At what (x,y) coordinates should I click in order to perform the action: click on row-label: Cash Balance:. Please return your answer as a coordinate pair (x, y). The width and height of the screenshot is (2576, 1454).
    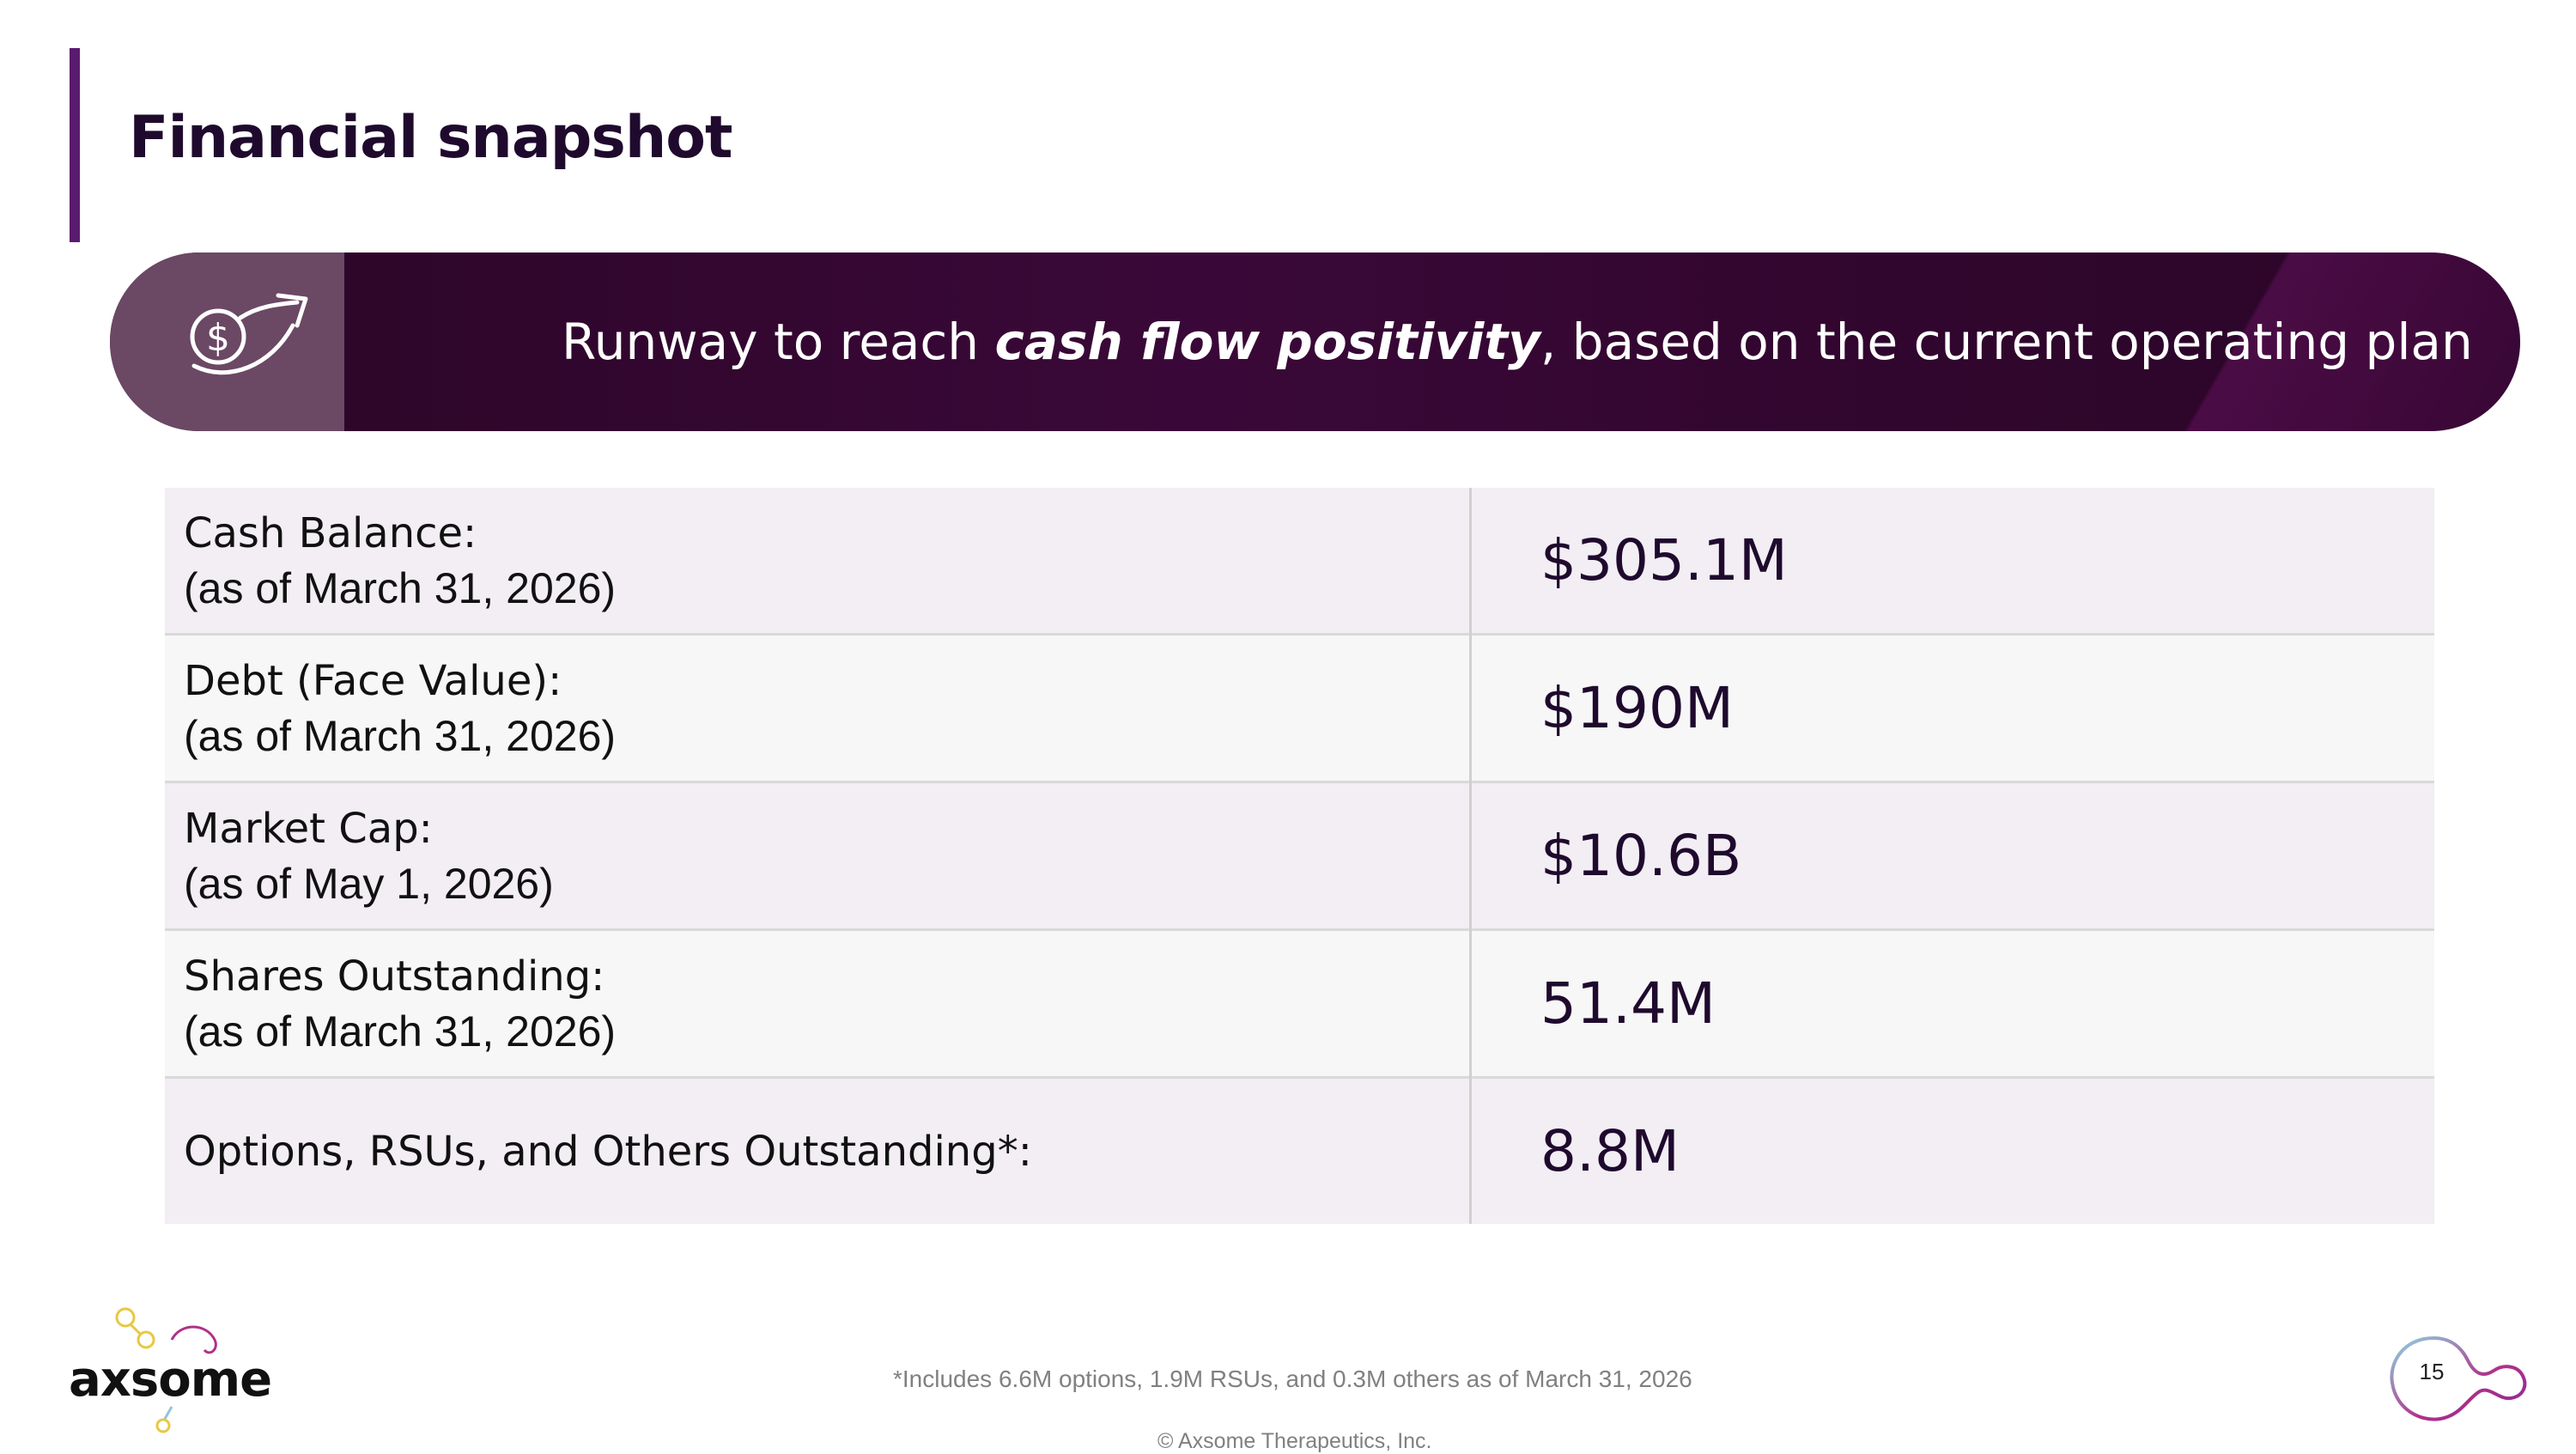
    Looking at the image, I should click on (330, 532).